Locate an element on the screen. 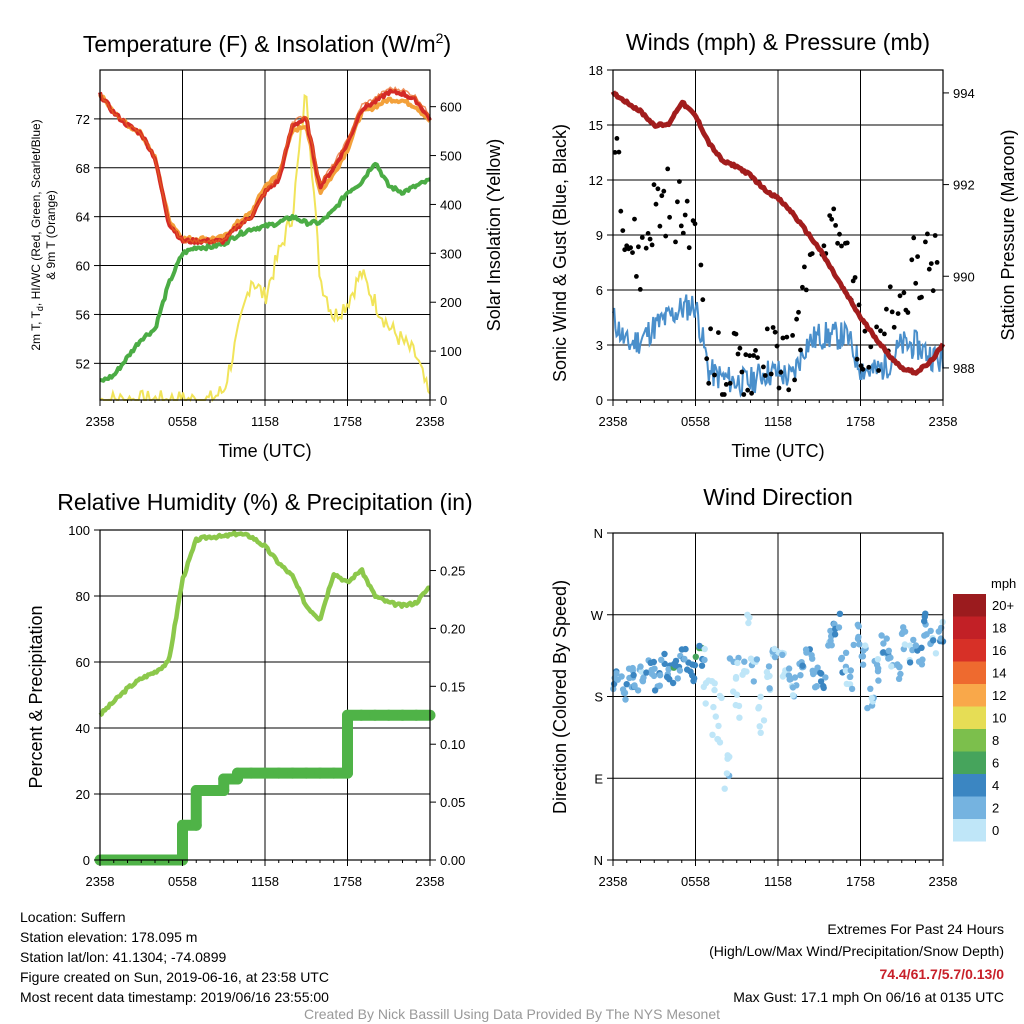 The width and height of the screenshot is (1024, 1024). speed-legend: mph 20+ 18 16 14 12 10 8 6 4 2 0 is located at coordinates (984, 709).